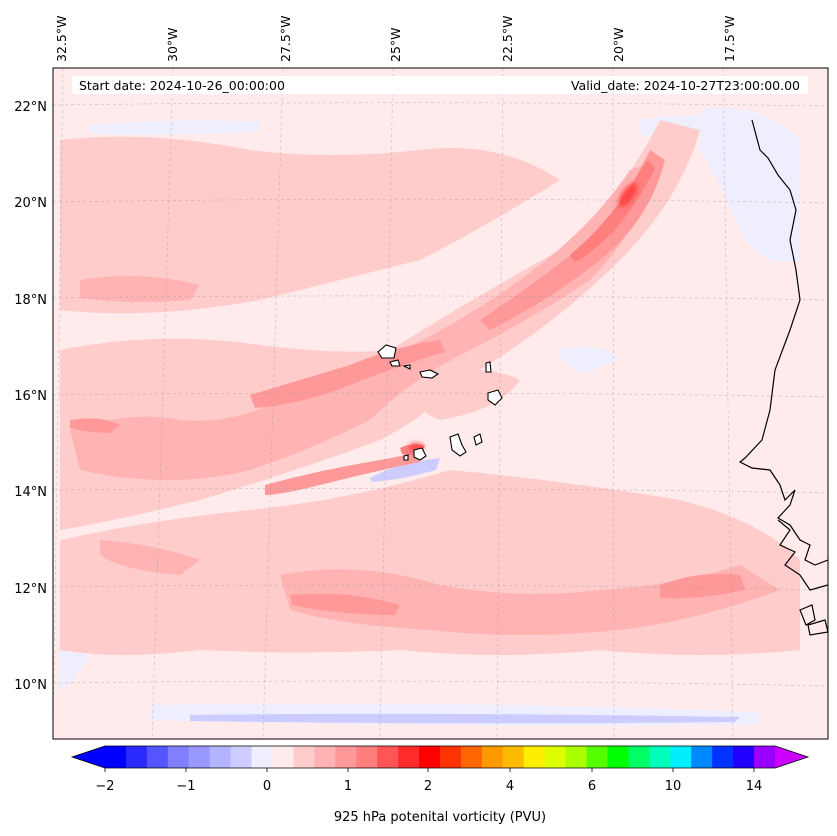 This screenshot has height=836, width=837. I want to click on colorbar-cells, so click(440, 757).